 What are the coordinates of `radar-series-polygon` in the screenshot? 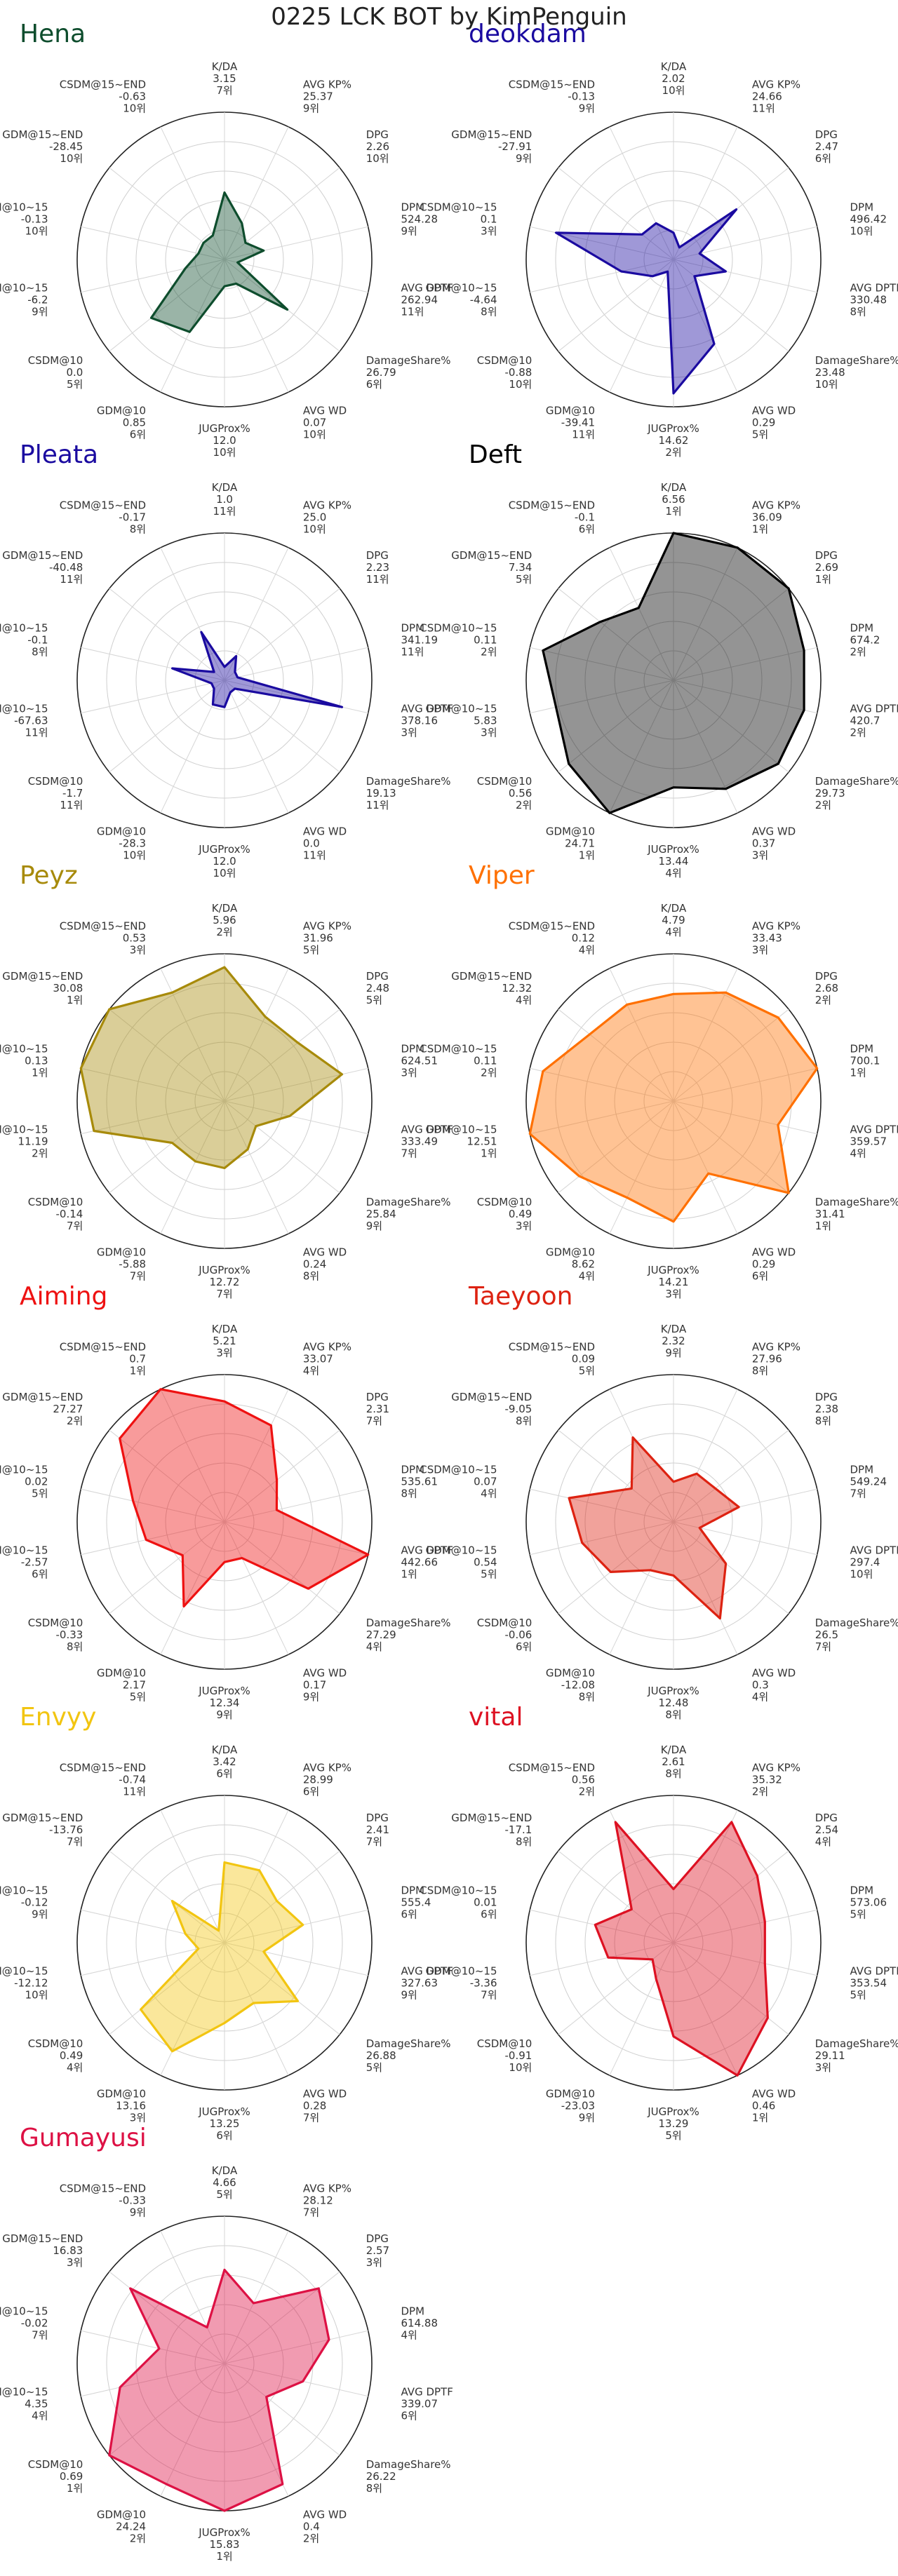 It's located at (257, 669).